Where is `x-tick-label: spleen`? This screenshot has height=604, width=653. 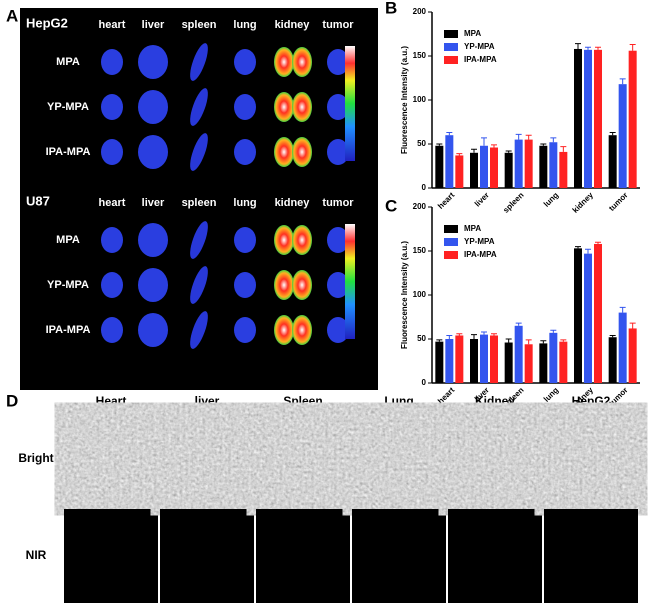
x-tick-label: spleen is located at coordinates (513, 202).